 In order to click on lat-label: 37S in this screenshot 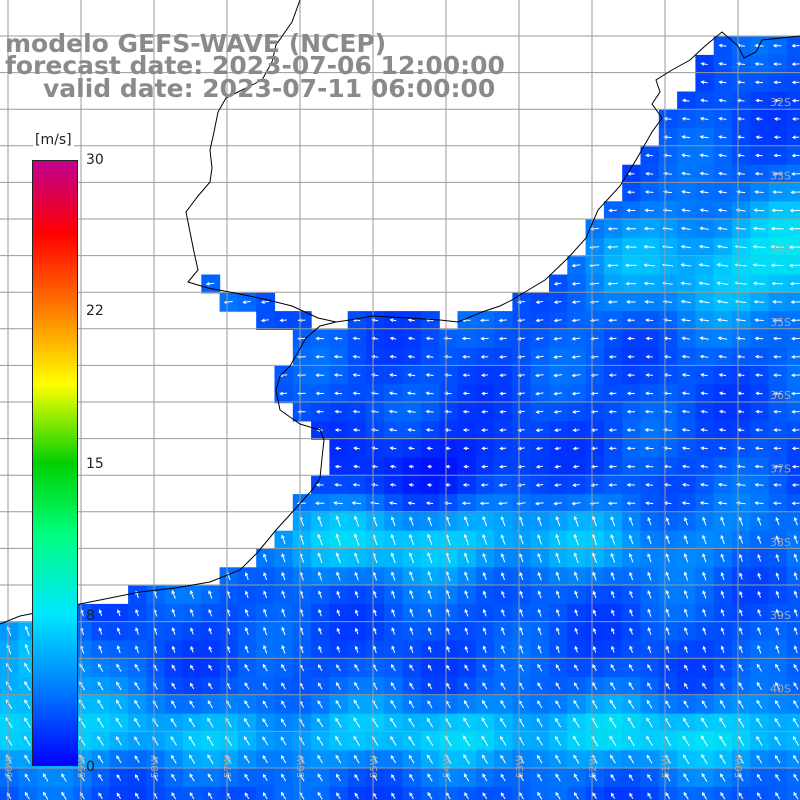, I will do `click(780, 469)`.